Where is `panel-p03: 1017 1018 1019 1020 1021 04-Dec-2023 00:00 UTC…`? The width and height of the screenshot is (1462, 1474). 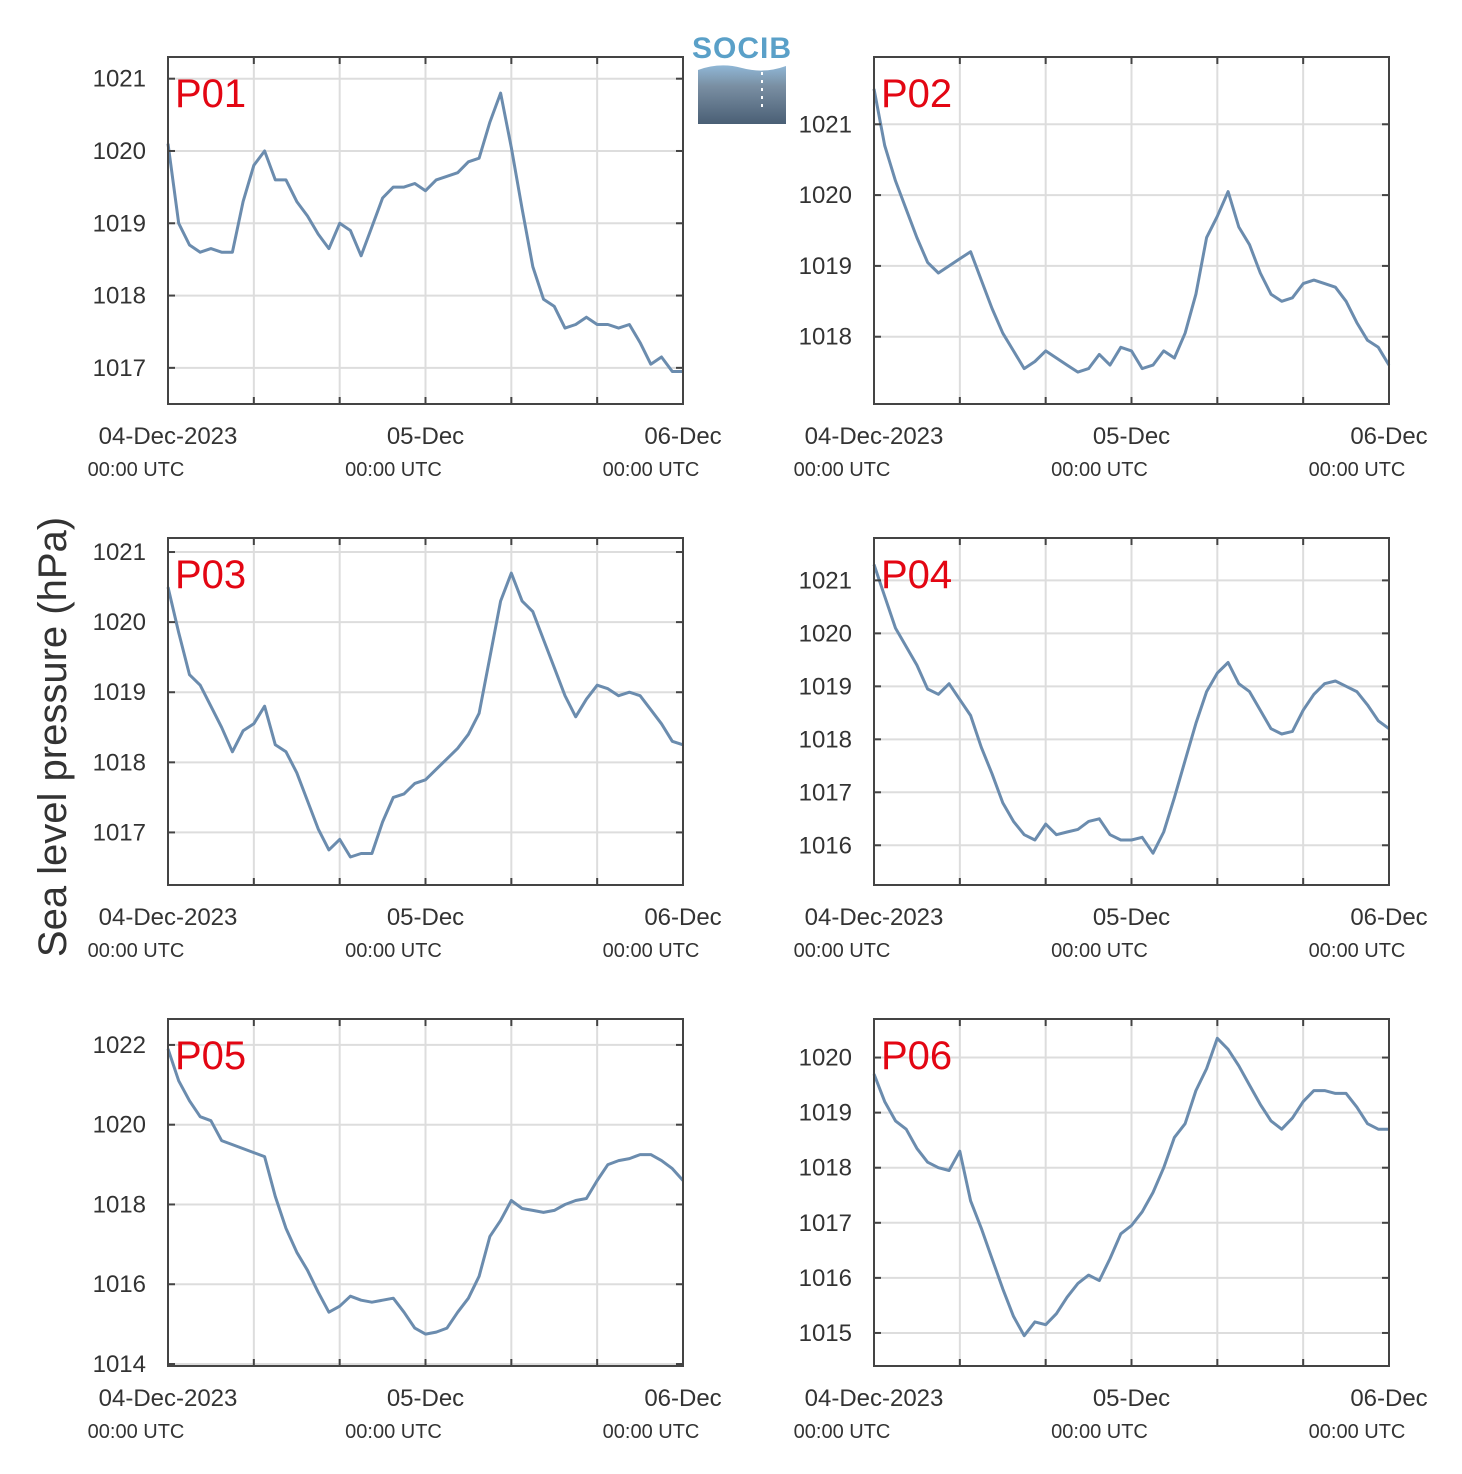
panel-p03: 1017 1018 1019 1020 1021 04-Dec-2023 00:00 UTC… is located at coordinates (405, 749).